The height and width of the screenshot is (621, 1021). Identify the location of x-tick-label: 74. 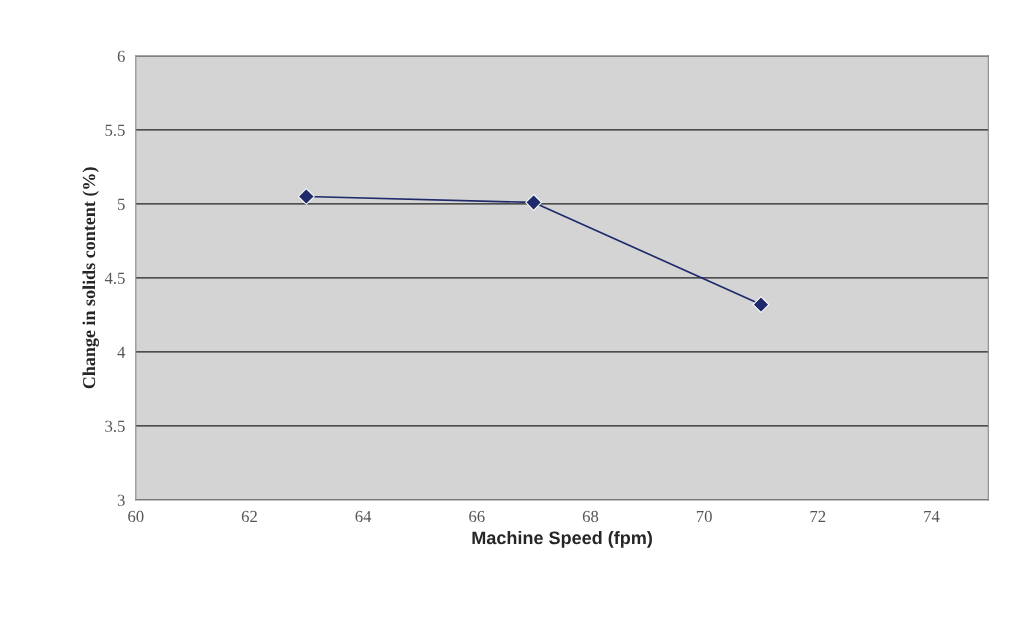
(932, 516).